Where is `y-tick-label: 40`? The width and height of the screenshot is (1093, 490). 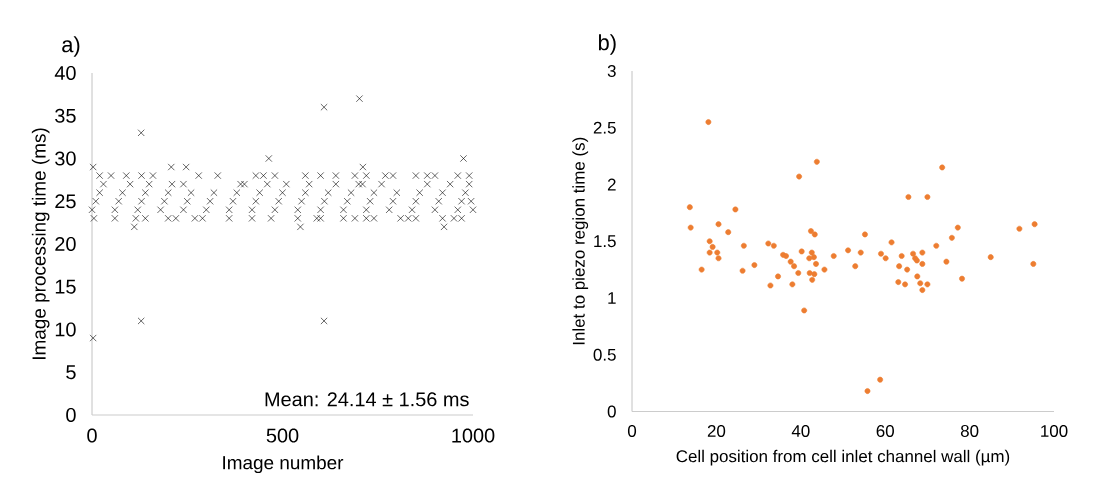
y-tick-label: 40 is located at coordinates (65, 73).